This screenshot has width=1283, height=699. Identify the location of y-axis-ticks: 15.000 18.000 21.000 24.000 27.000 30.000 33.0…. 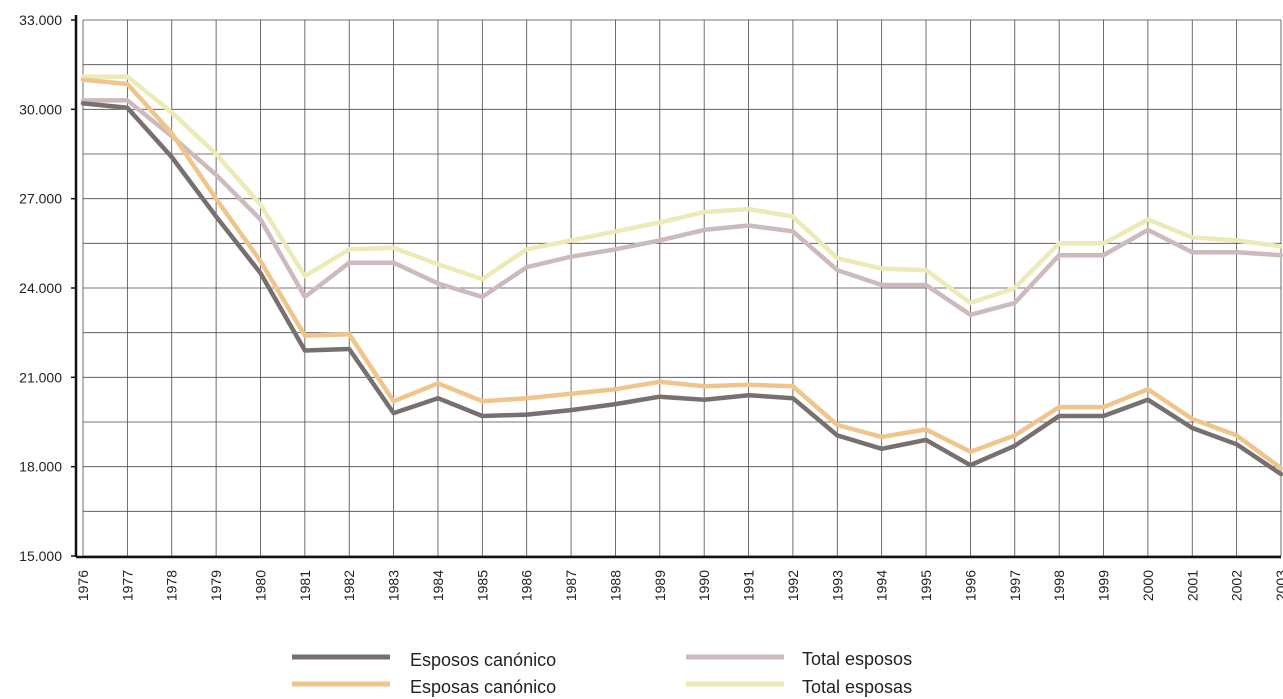
(47, 288).